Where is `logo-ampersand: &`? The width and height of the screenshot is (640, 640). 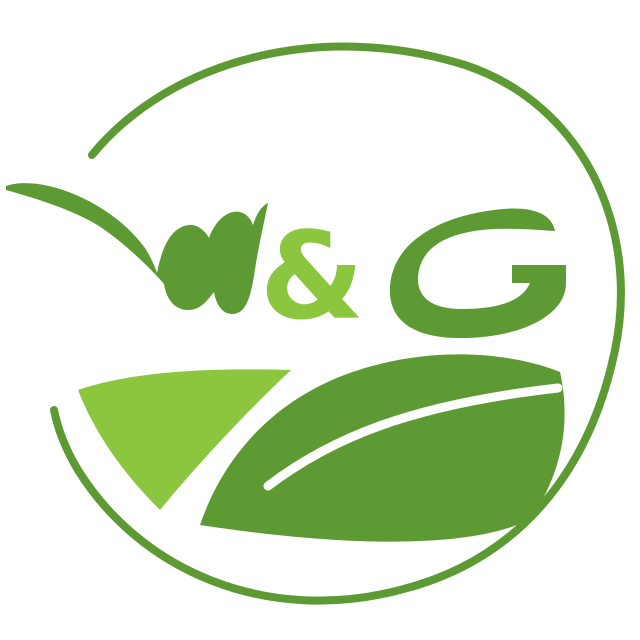 logo-ampersand: & is located at coordinates (312, 277).